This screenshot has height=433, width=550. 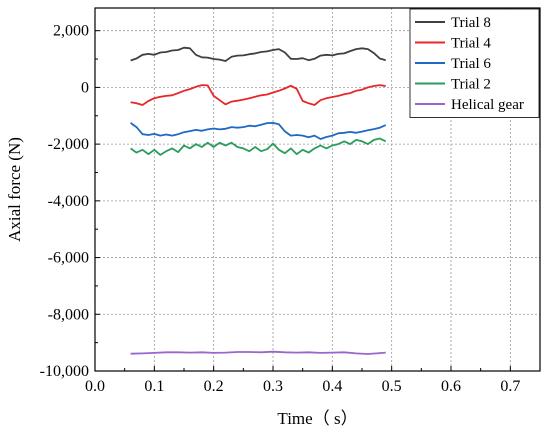 What do you see at coordinates (451, 386) in the screenshot?
I see `x-tick-label: 0.6` at bounding box center [451, 386].